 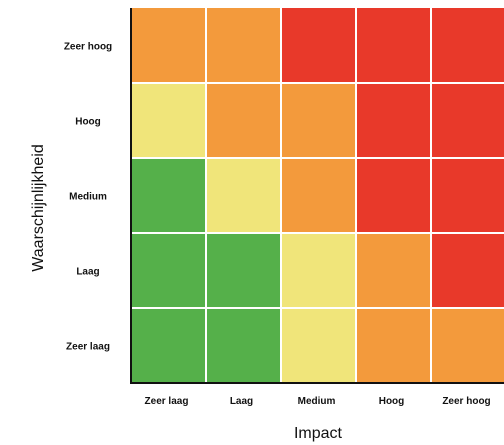 What do you see at coordinates (167, 401) in the screenshot?
I see `x-tick-label: Zeer laag` at bounding box center [167, 401].